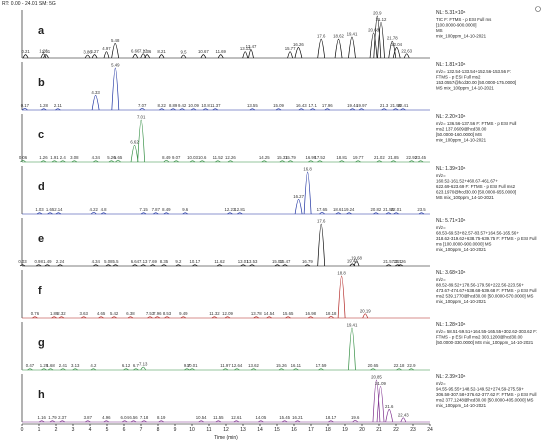 This screenshot has height=442, width=550. What do you see at coordinates (345, 430) in the screenshot?
I see `x-tick-label: 19` at bounding box center [345, 430].